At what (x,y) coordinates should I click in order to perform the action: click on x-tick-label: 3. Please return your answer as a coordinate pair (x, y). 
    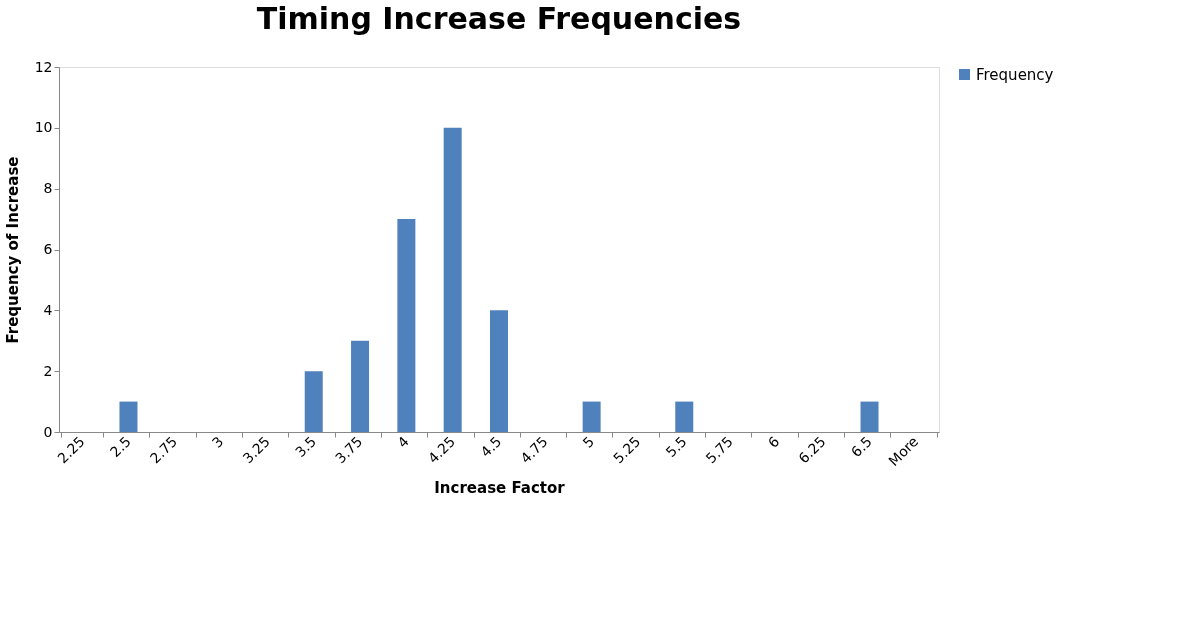
    Looking at the image, I should click on (217, 442).